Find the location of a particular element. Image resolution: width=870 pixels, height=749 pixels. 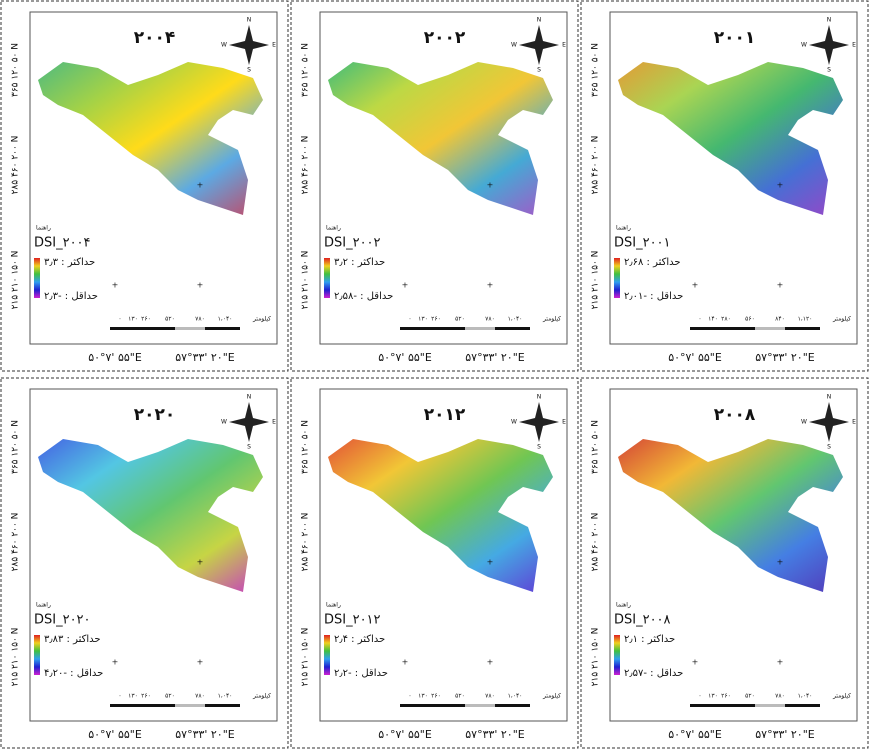

legend-title: DSI_۲۰۰۴ is located at coordinates (62, 243).